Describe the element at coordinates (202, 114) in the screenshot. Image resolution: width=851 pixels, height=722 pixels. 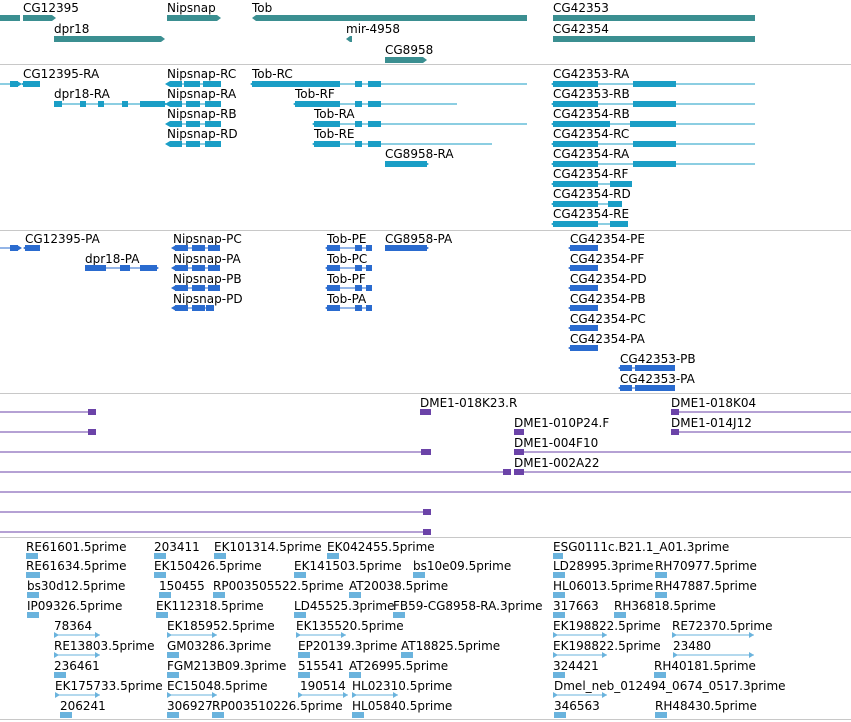
I see `transcript-label-nipsnap-rb: Nipsnap-RB` at that location.